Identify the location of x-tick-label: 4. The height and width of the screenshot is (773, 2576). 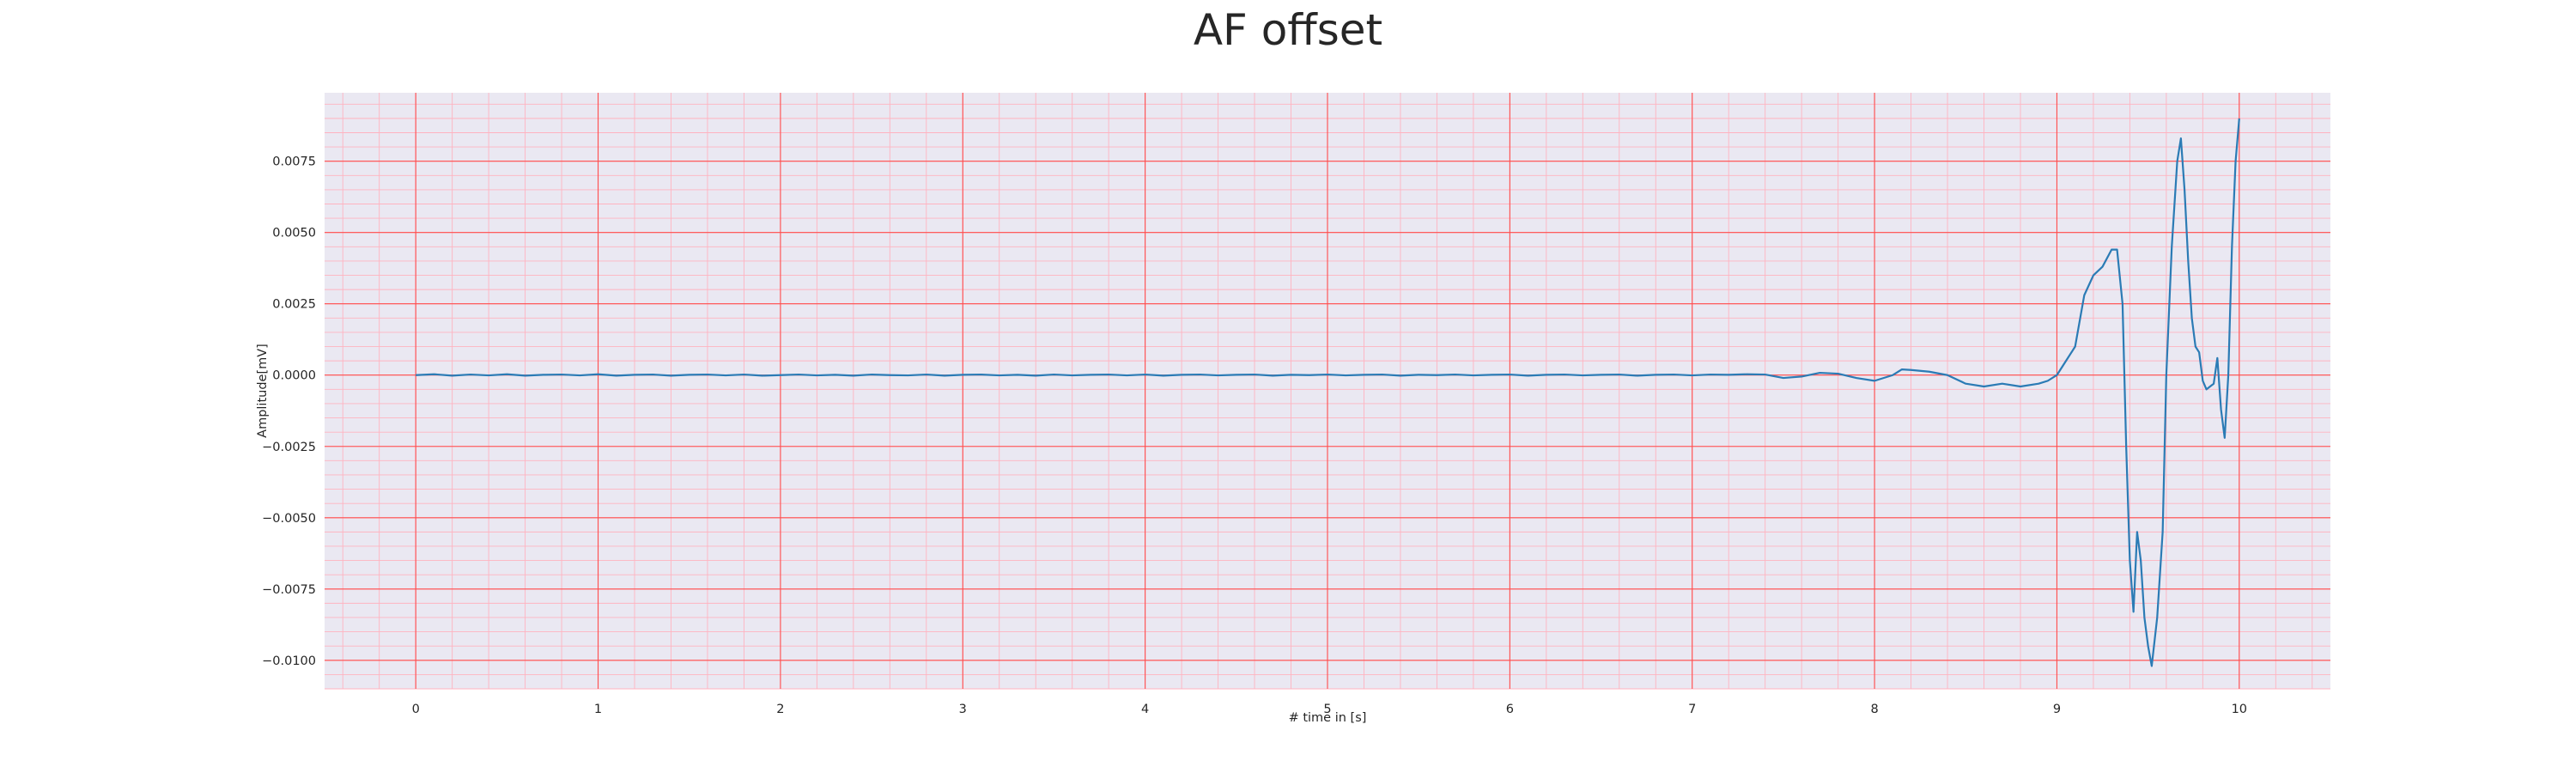
(1145, 709).